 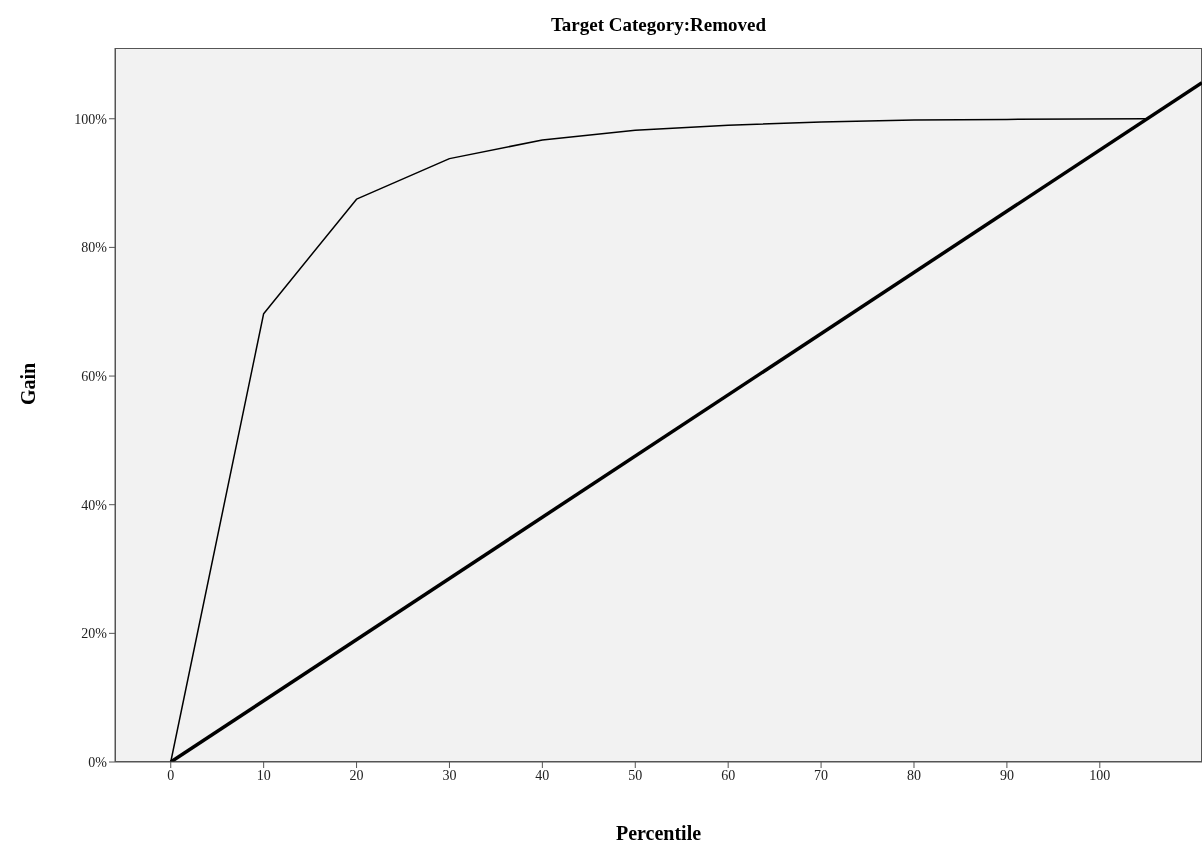 I want to click on x-tick-label: 90, so click(x=1006, y=775).